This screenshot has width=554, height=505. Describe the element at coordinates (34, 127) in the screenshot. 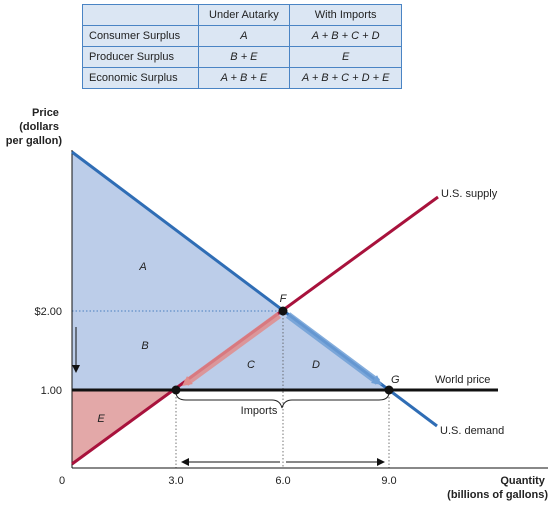

I see `y-axis-label: Price (dollars per gallon)` at that location.